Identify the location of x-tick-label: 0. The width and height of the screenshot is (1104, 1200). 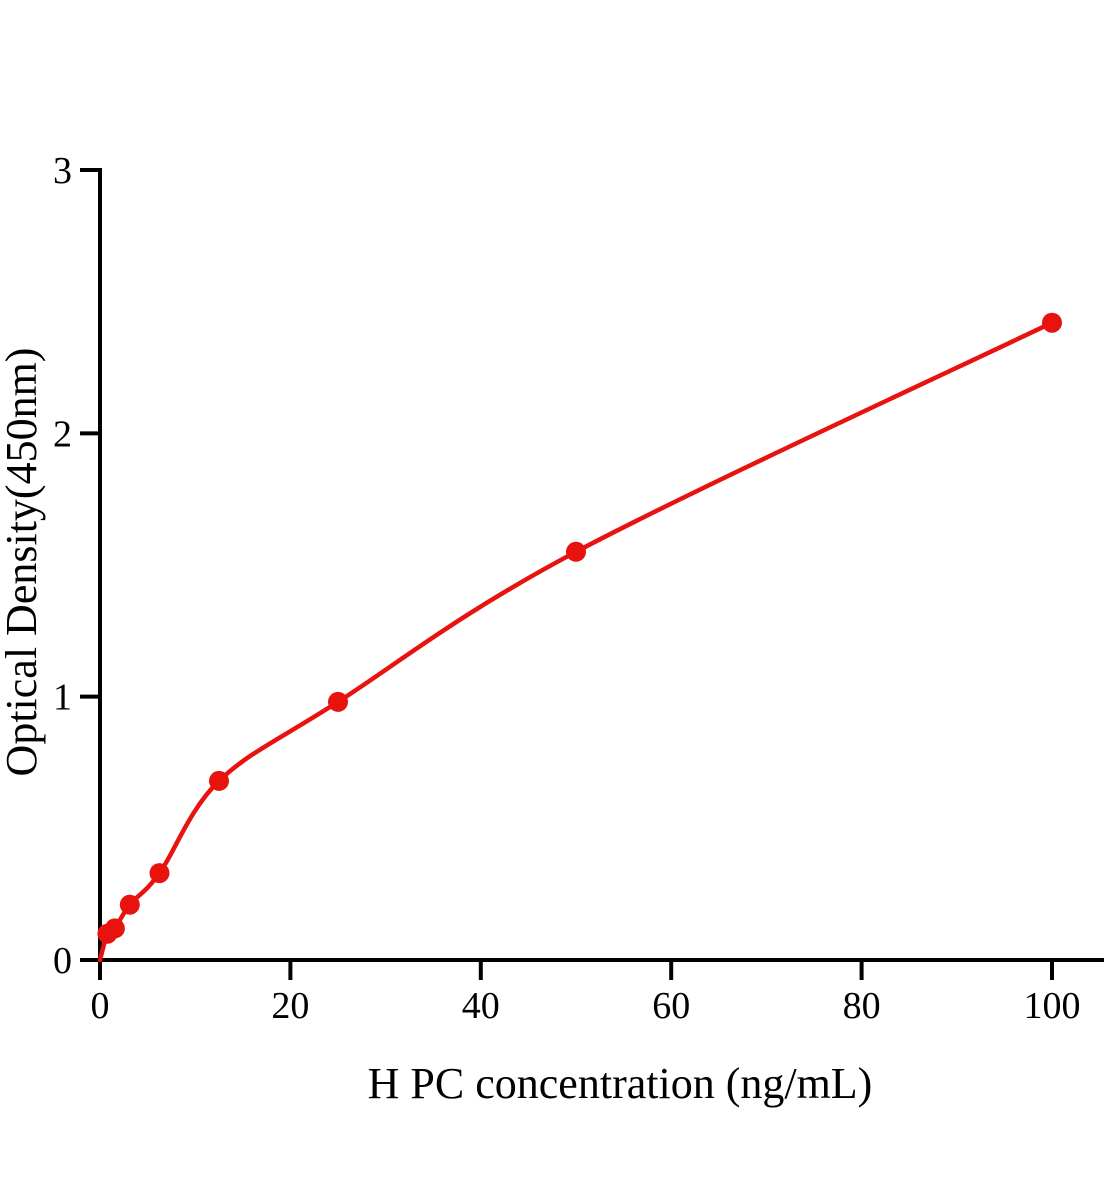
(100, 1006).